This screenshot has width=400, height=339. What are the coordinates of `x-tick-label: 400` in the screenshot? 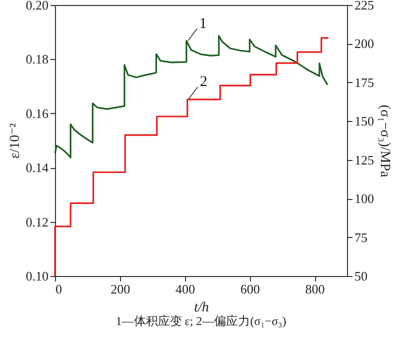 It's located at (186, 289).